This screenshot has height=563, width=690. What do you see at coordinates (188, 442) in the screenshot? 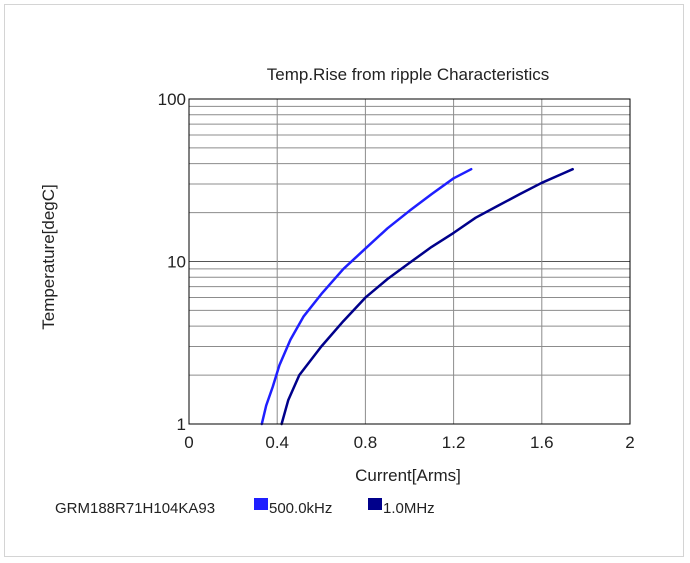
I see `x-tick-label: 0` at bounding box center [188, 442].